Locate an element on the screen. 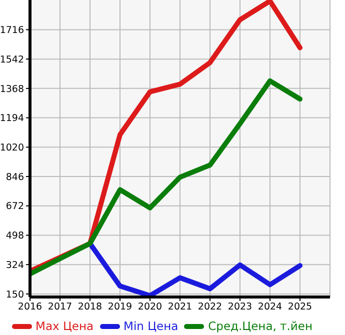  x-tick-label: 2019 is located at coordinates (120, 307).